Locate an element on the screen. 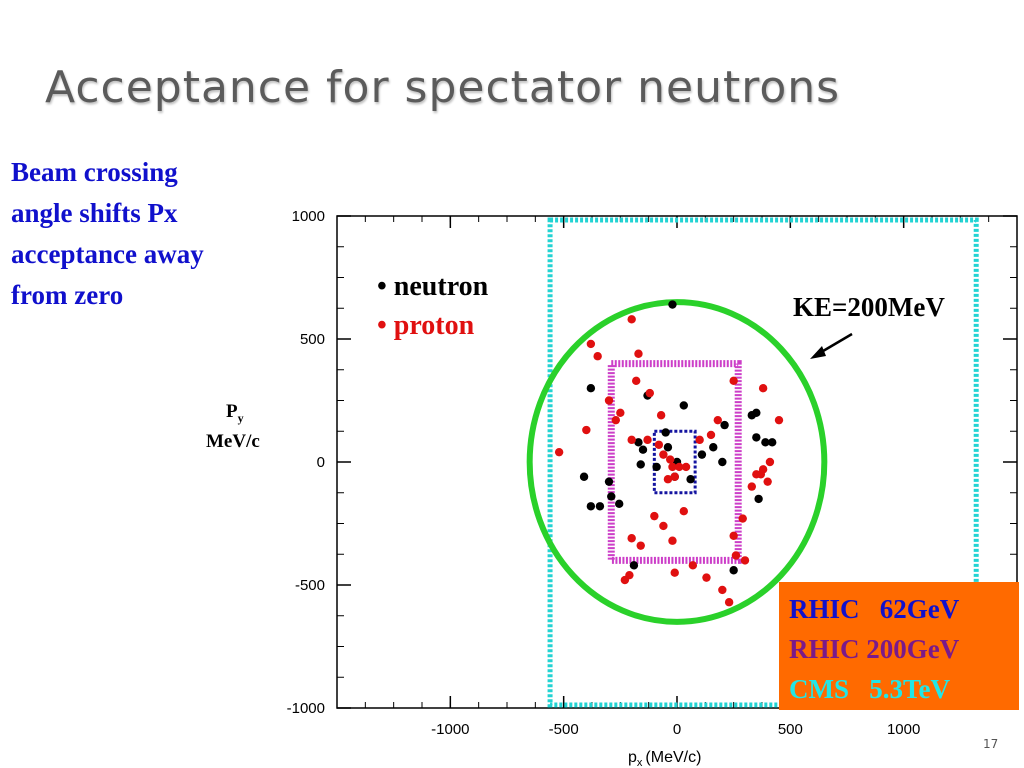 This screenshot has width=1024, height=768. legend-proton: • proton is located at coordinates (426, 325).